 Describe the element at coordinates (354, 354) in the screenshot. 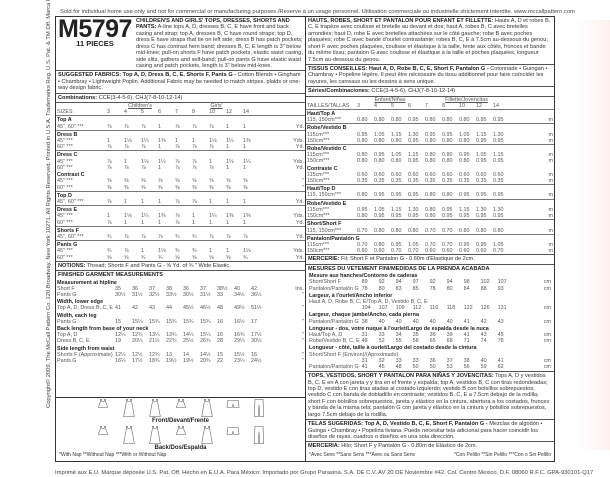

I see `row-label: Short/Short F (Environ)/(Aproximado)` at that location.